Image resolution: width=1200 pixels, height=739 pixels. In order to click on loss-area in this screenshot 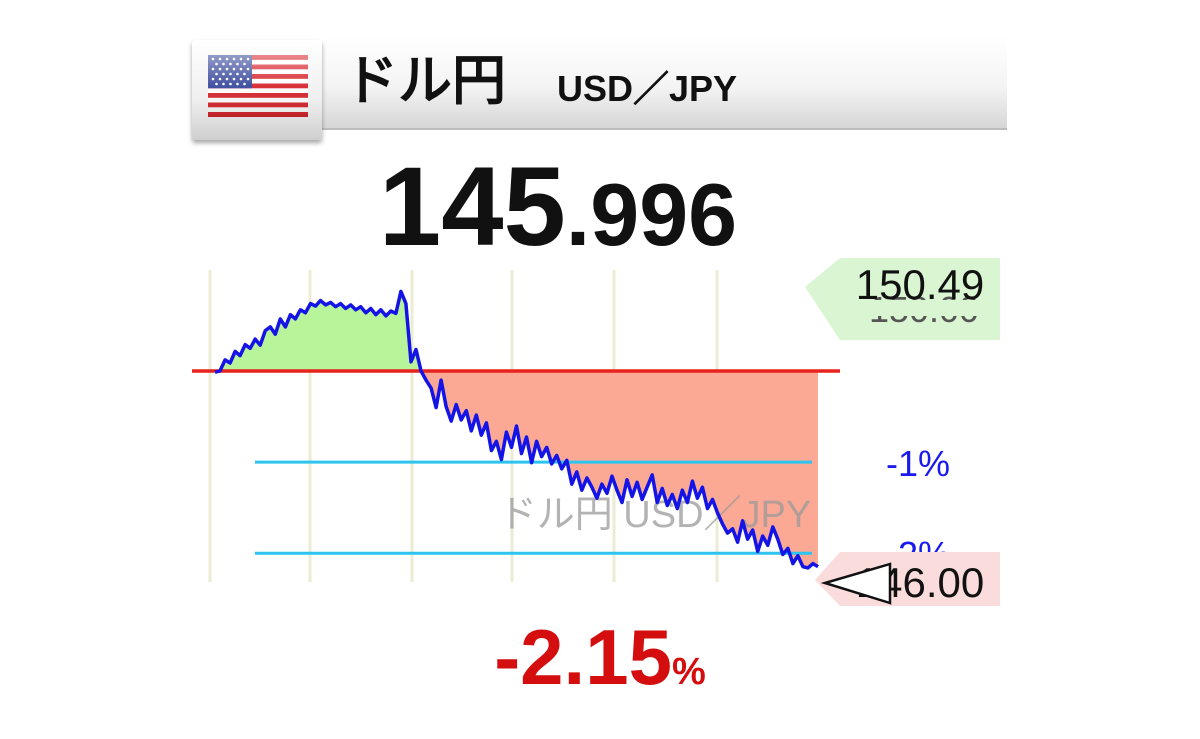, I will do `click(516, 469)`.